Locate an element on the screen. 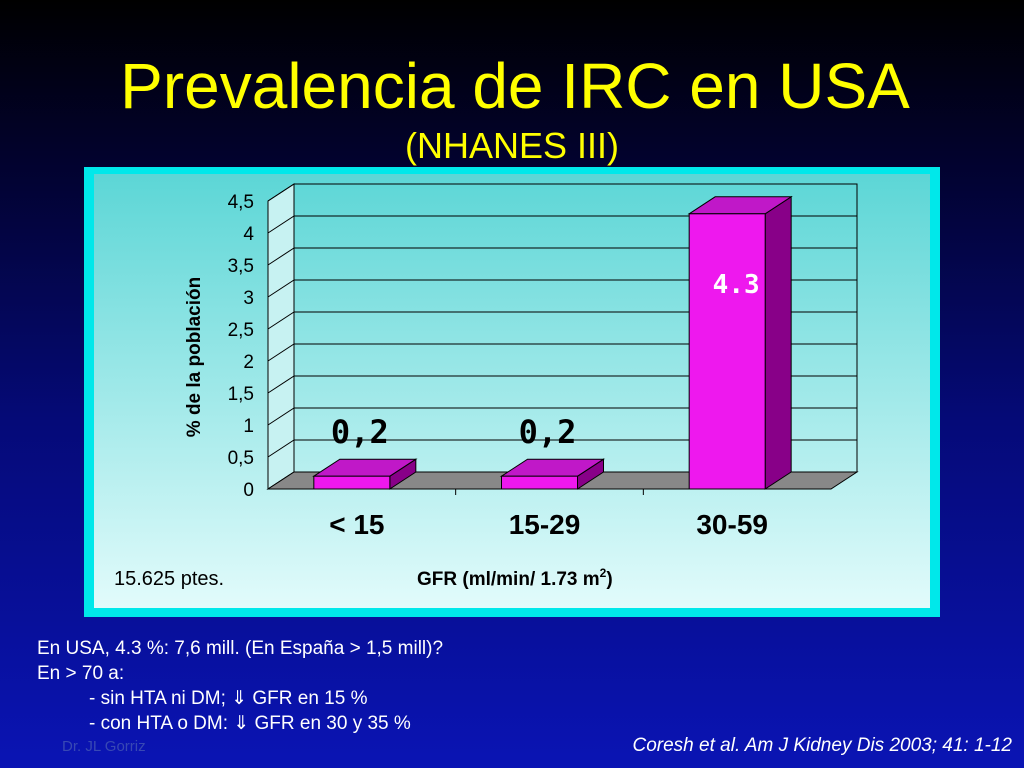  bar-side is located at coordinates (778, 342).